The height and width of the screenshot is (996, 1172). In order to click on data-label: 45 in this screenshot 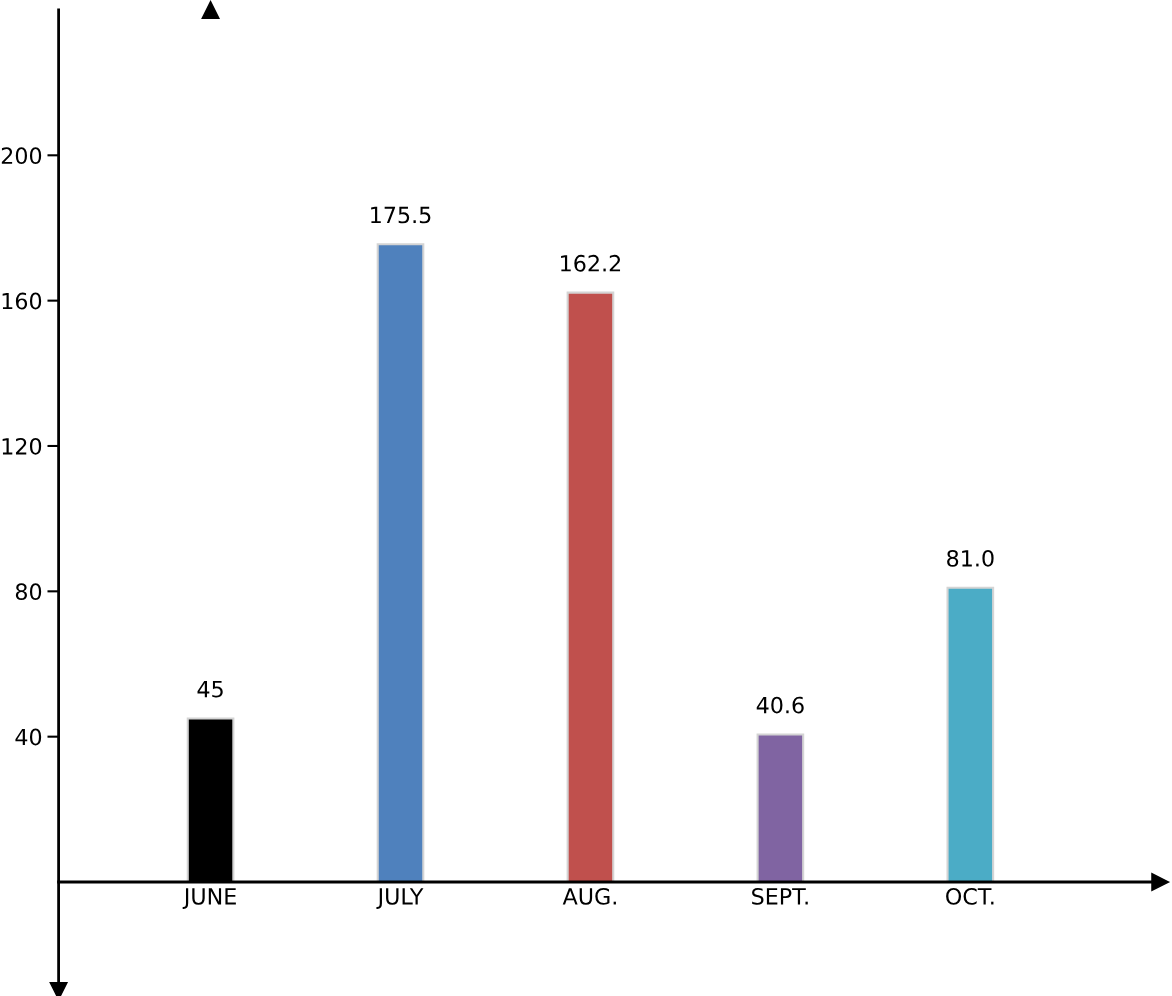, I will do `click(210, 689)`.